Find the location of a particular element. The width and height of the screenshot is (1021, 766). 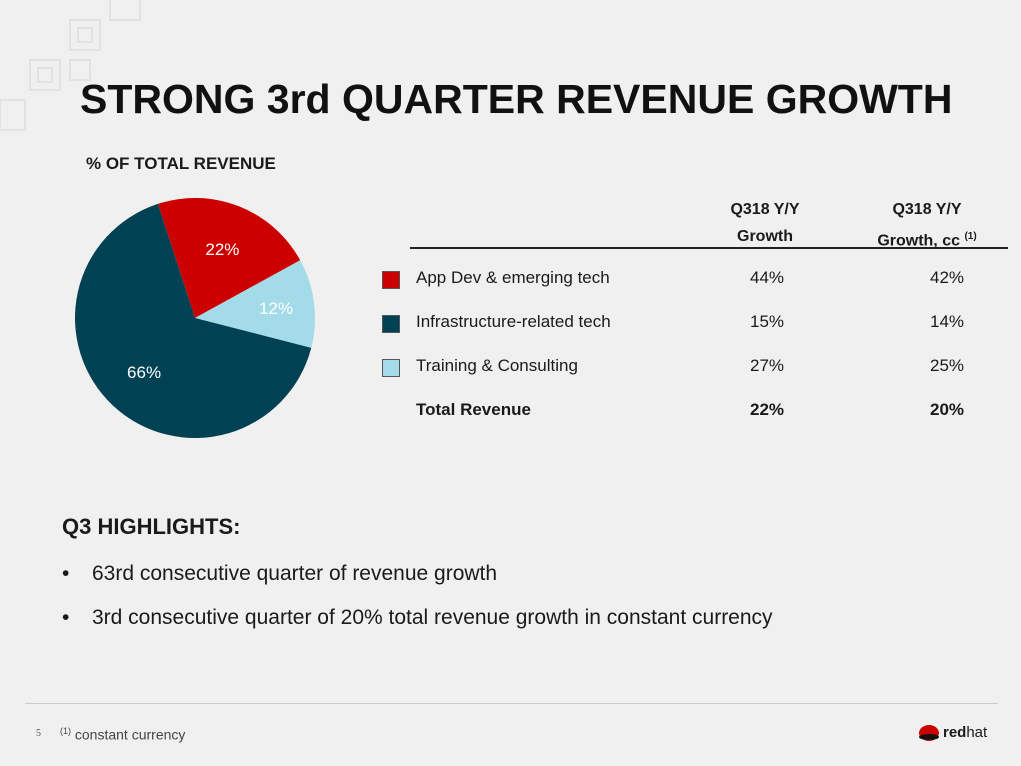

row-label: App Dev & emerging tech is located at coordinates (513, 277).